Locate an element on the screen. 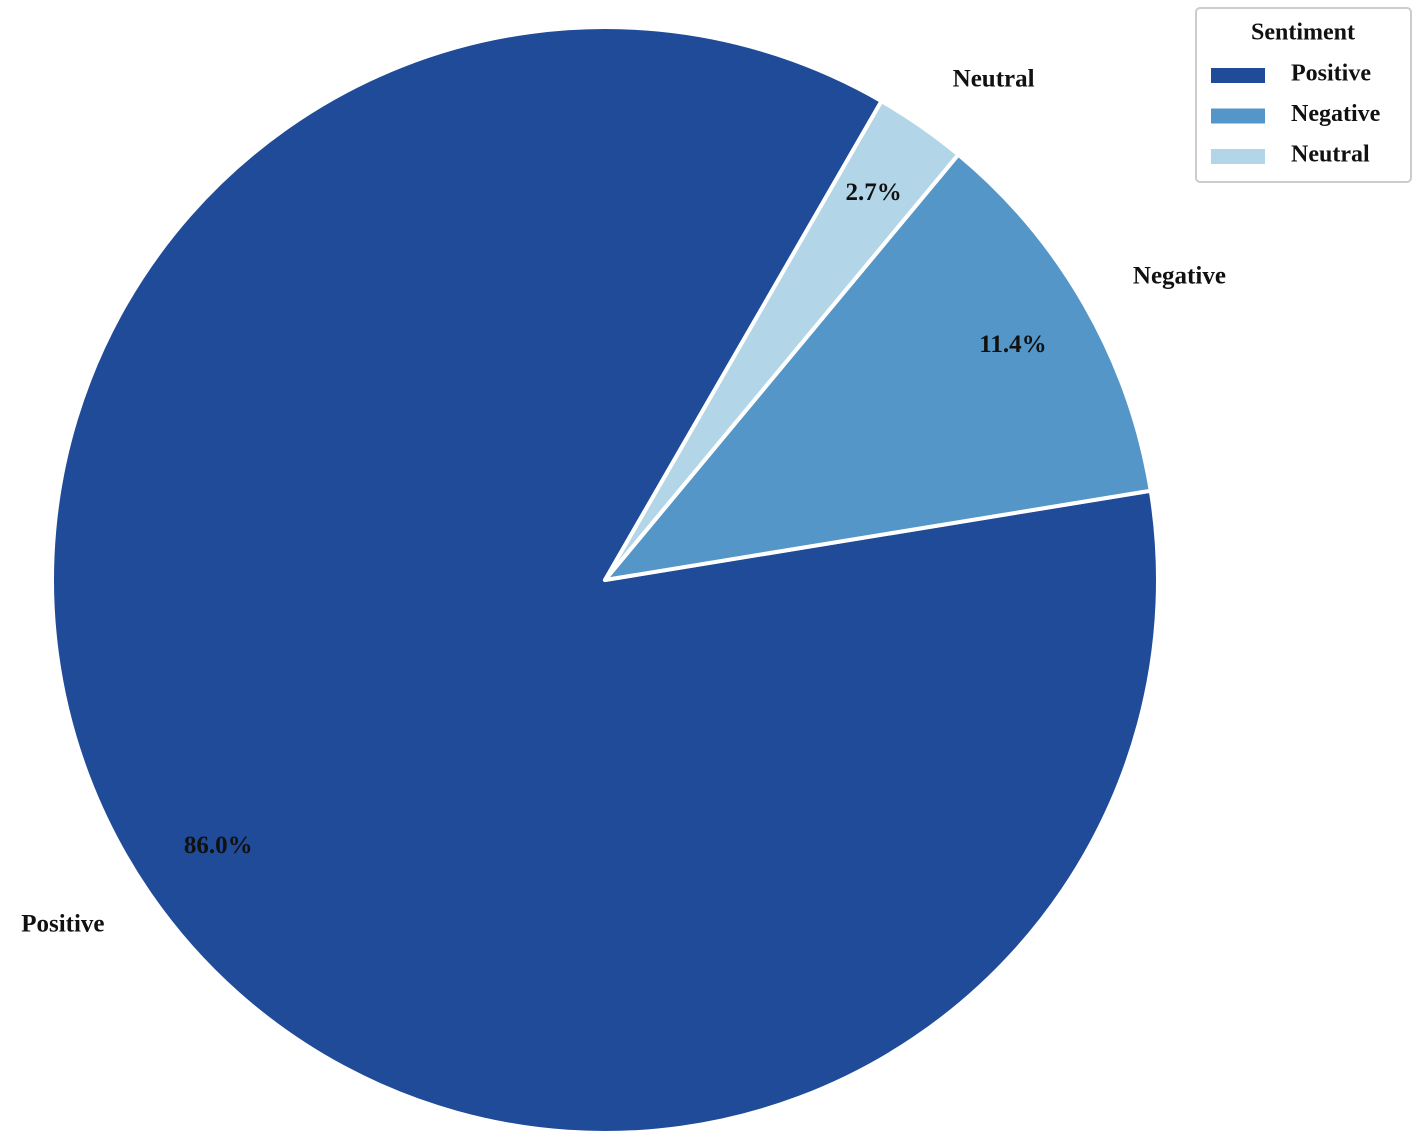 This screenshot has width=1420, height=1146. value-label: 2.7% is located at coordinates (874, 192).